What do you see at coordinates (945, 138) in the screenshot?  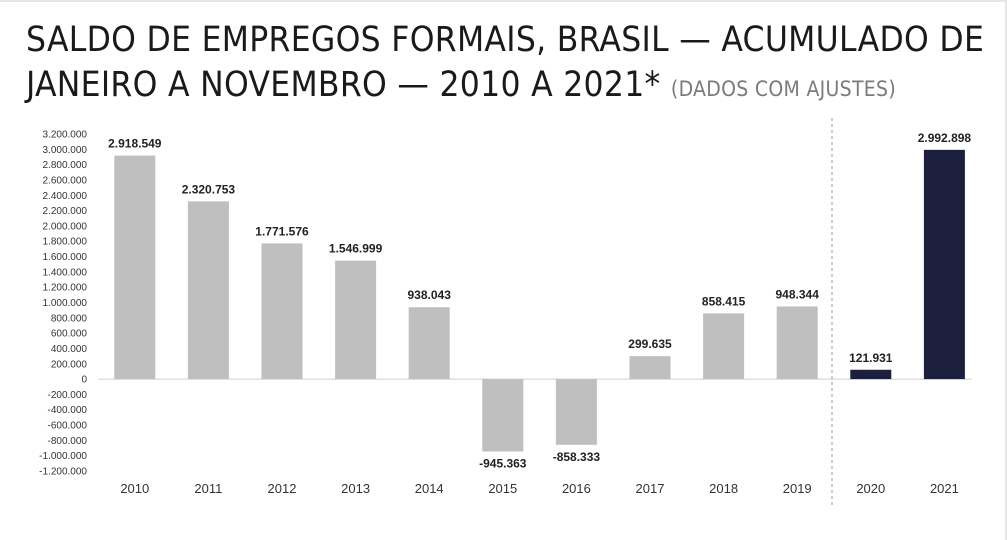 I see `data-label-2021: 2.992.898` at bounding box center [945, 138].